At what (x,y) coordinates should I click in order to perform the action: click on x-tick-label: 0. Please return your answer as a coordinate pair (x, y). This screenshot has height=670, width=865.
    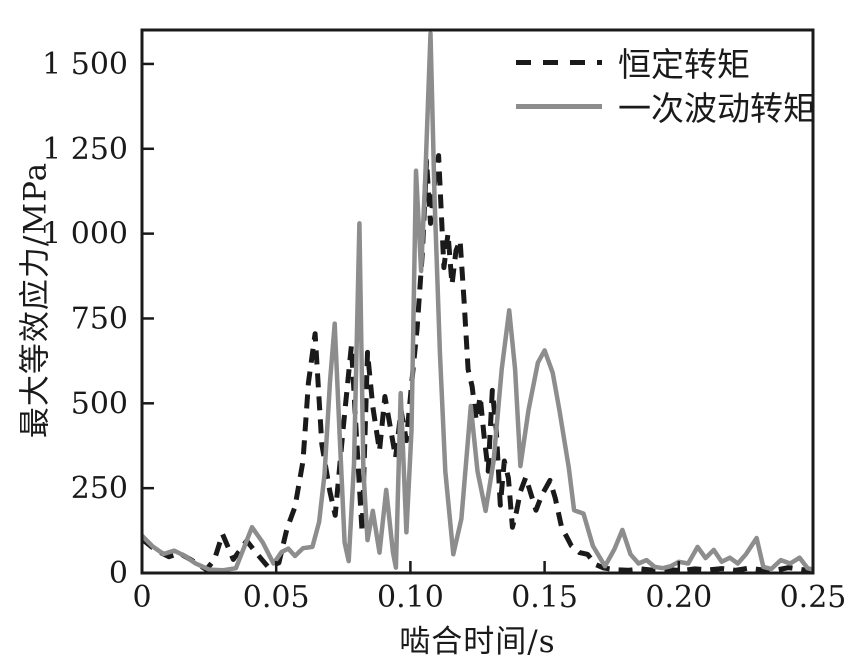
    Looking at the image, I should click on (141, 597).